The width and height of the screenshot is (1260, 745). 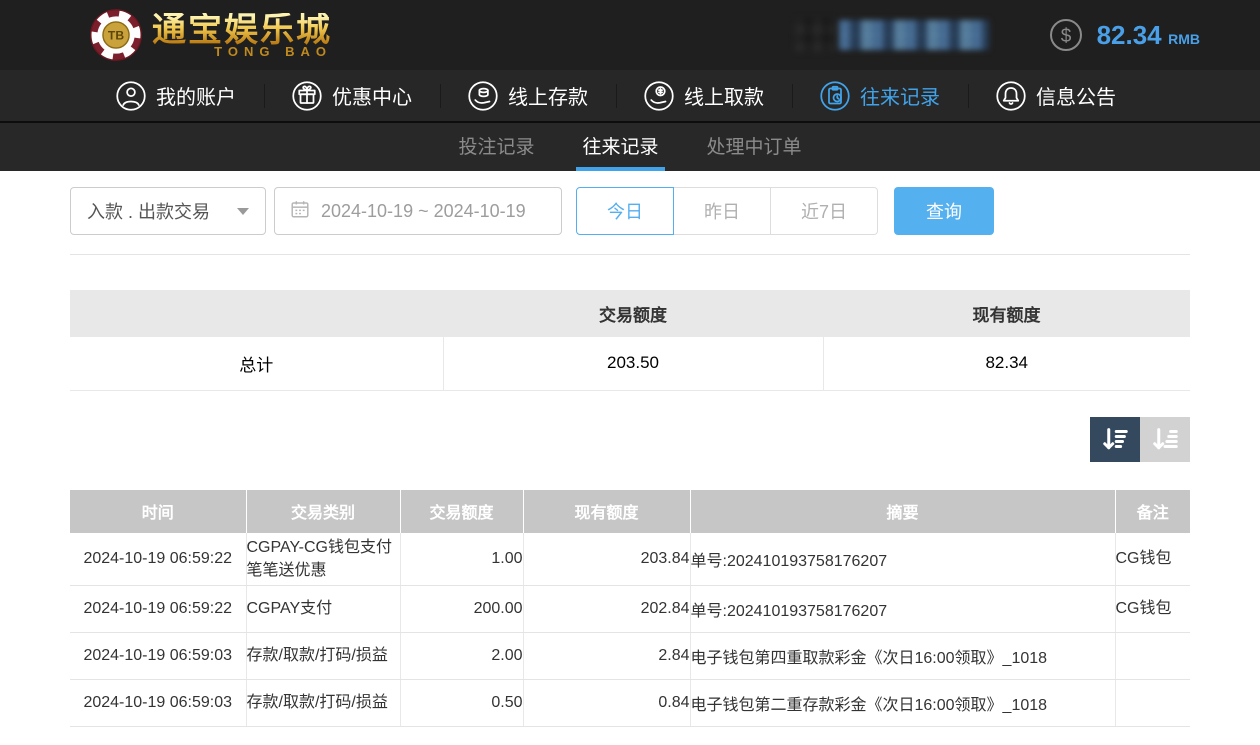 I want to click on date-range-value: 2024-10-19 ~ 2024-10-19, so click(x=423, y=210).